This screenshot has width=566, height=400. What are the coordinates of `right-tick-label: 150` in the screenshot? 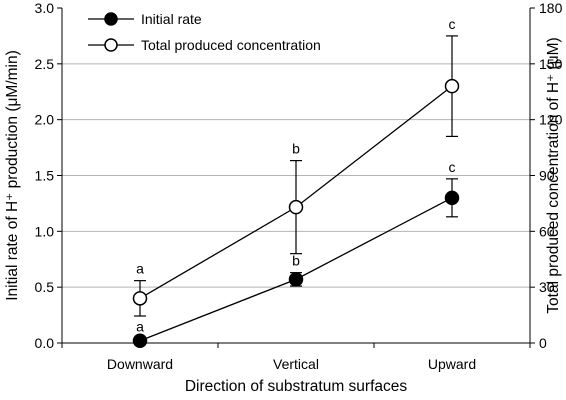 It's located at (551, 64).